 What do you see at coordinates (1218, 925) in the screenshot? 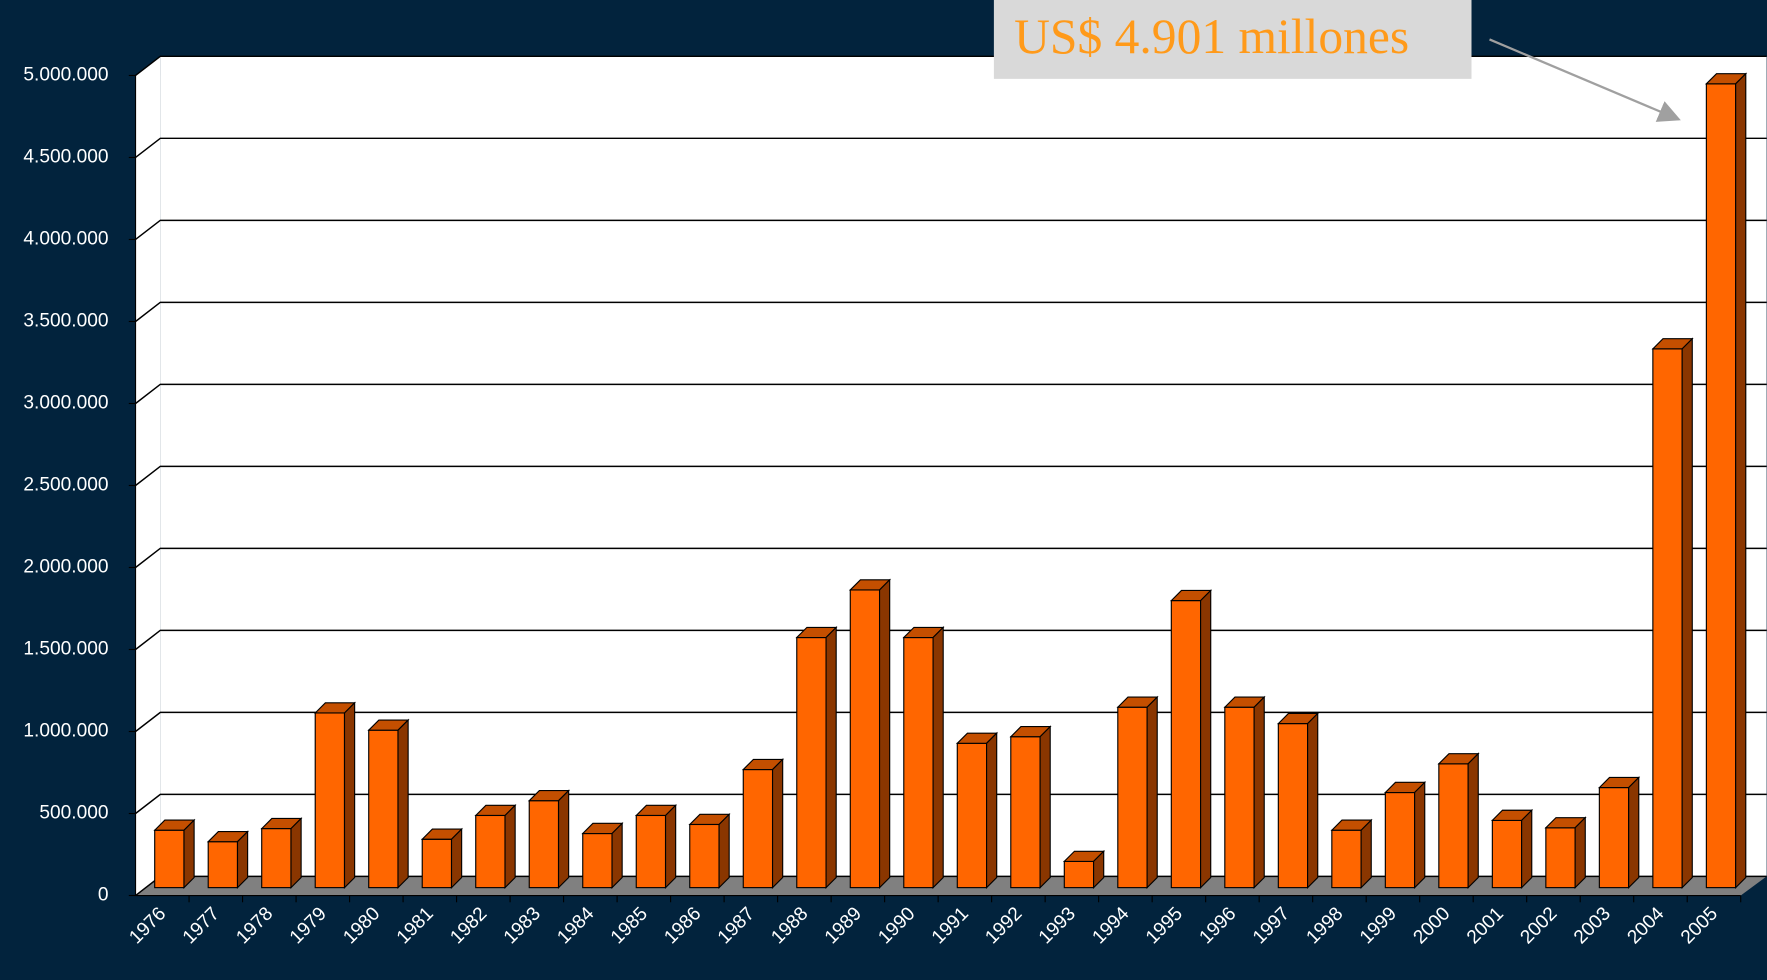
I see `x-tick-label: 1996` at bounding box center [1218, 925].